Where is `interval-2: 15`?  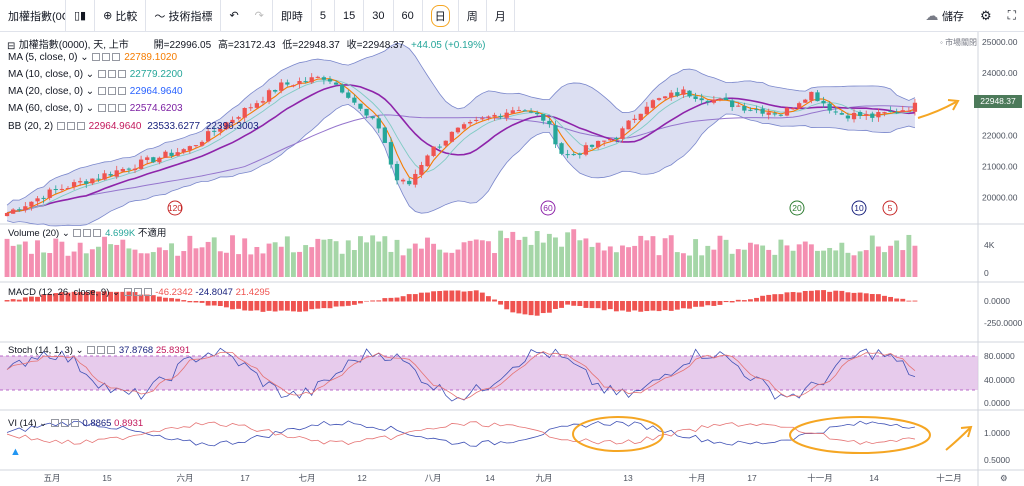 interval-2: 15 is located at coordinates (350, 16).